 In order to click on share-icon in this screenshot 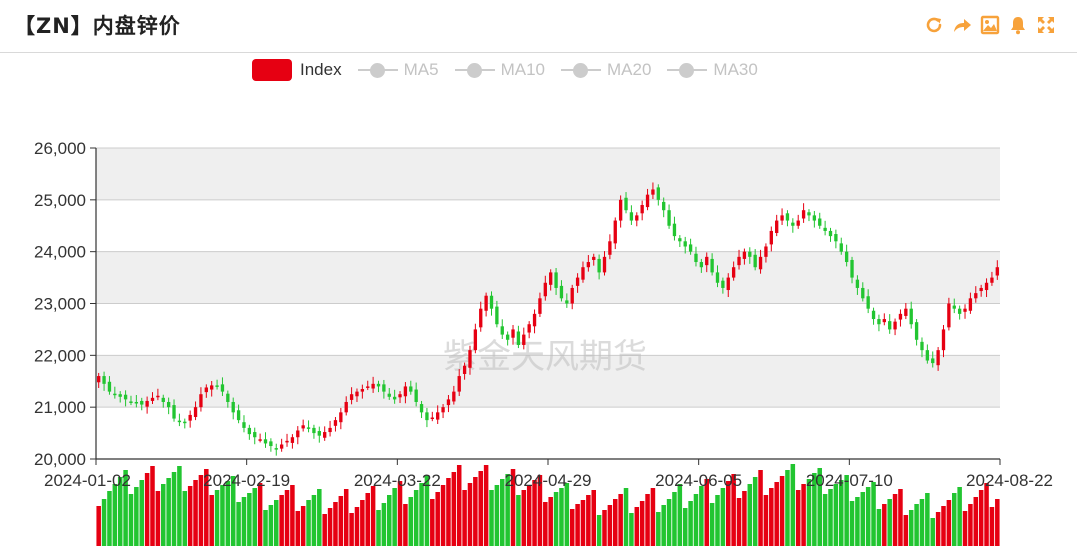, I will do `click(962, 25)`.